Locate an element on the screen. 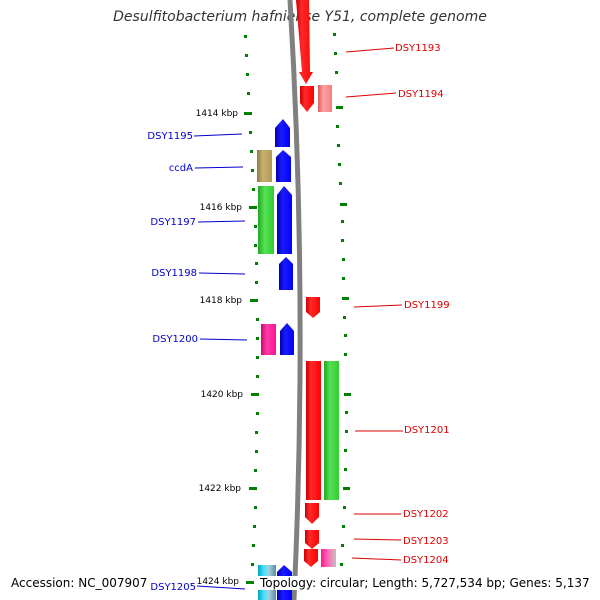 This screenshot has width=600, height=600. tick-label: 1418 kbp is located at coordinates (221, 301).